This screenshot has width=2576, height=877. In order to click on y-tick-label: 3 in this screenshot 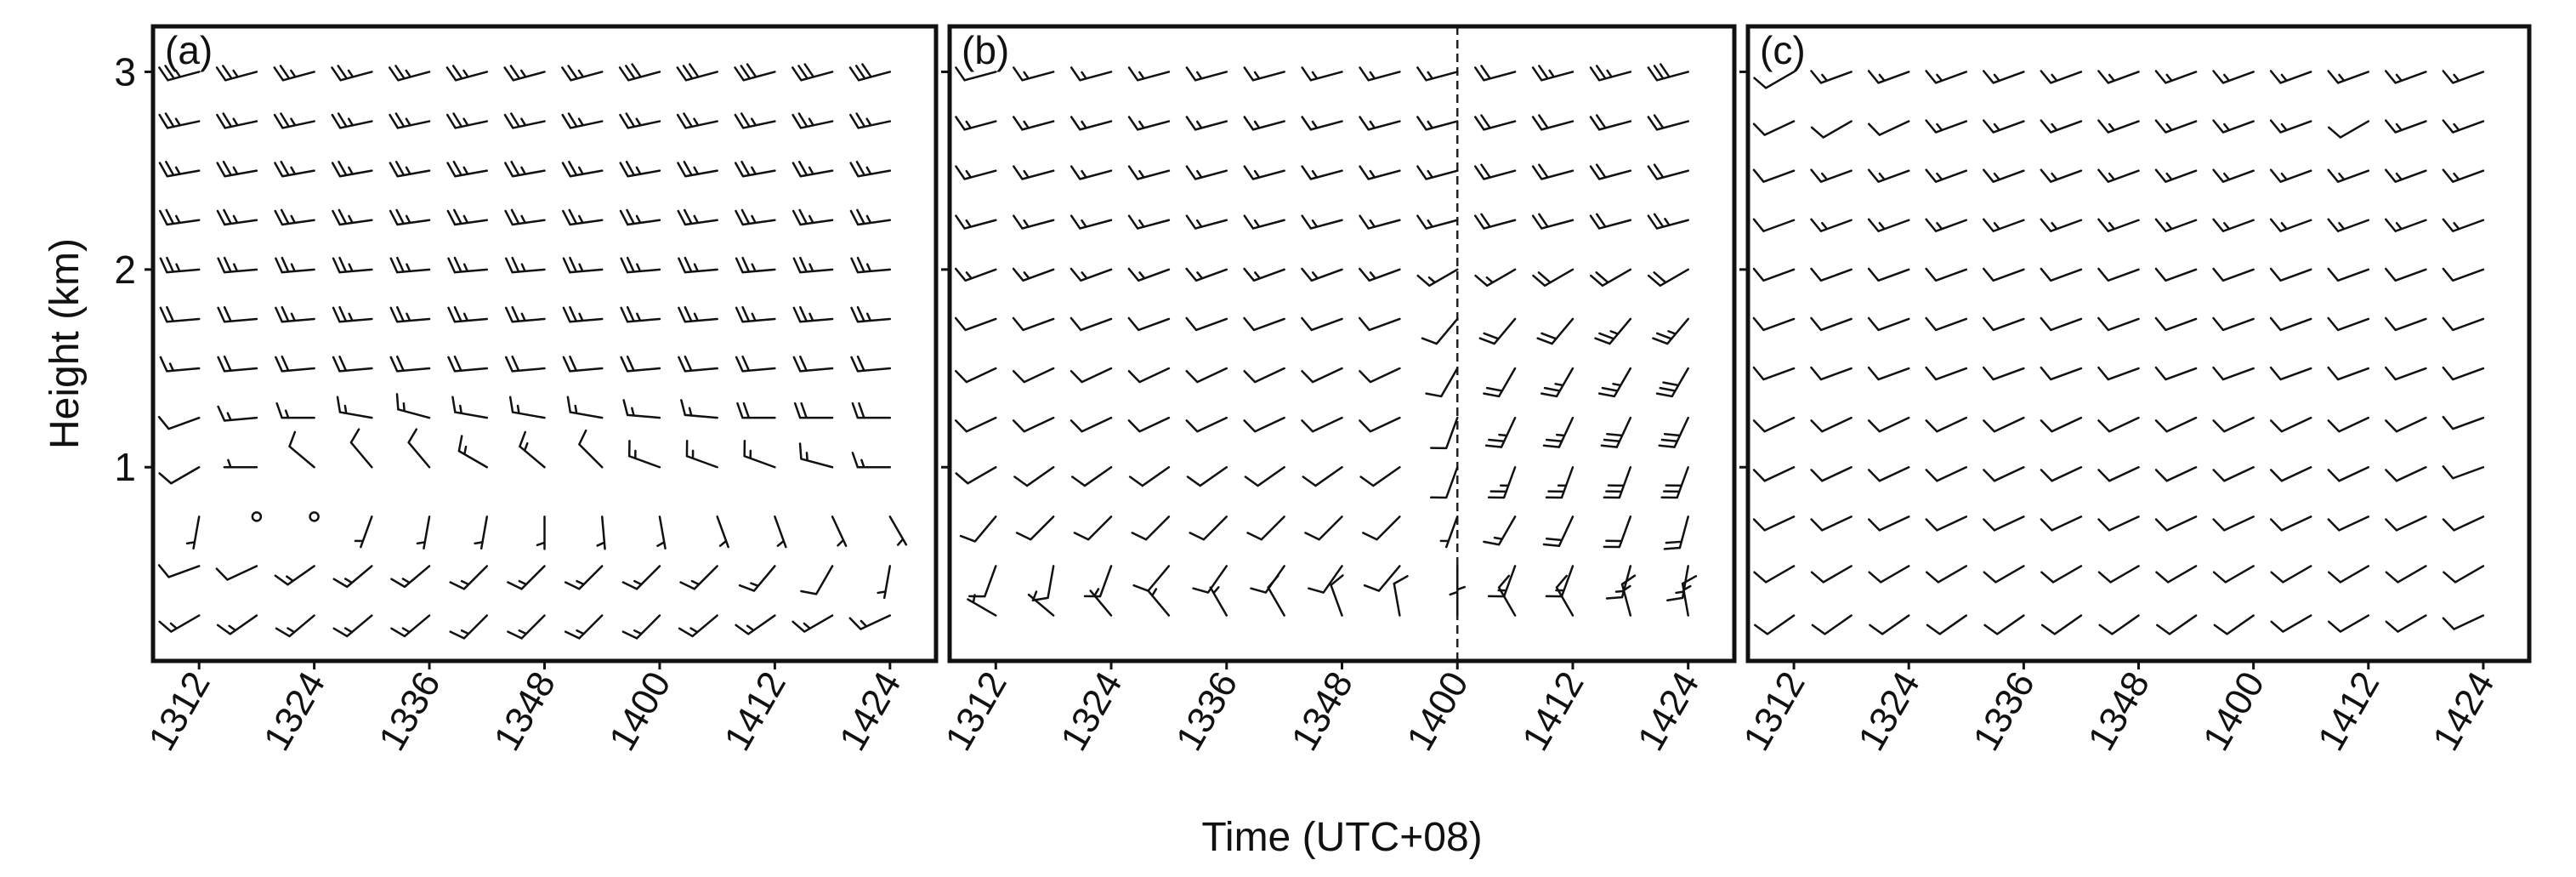, I will do `click(125, 71)`.